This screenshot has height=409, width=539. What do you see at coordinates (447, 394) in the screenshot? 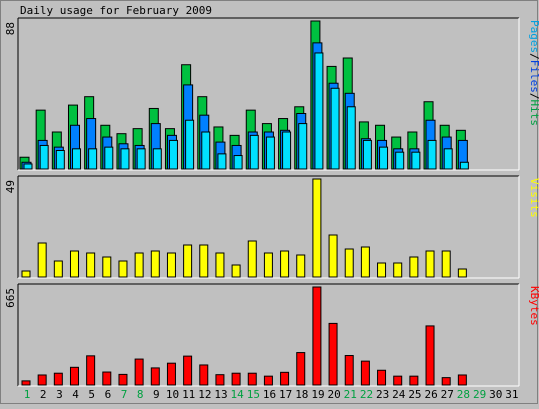
I see `x-tick-label: 27` at bounding box center [447, 394].